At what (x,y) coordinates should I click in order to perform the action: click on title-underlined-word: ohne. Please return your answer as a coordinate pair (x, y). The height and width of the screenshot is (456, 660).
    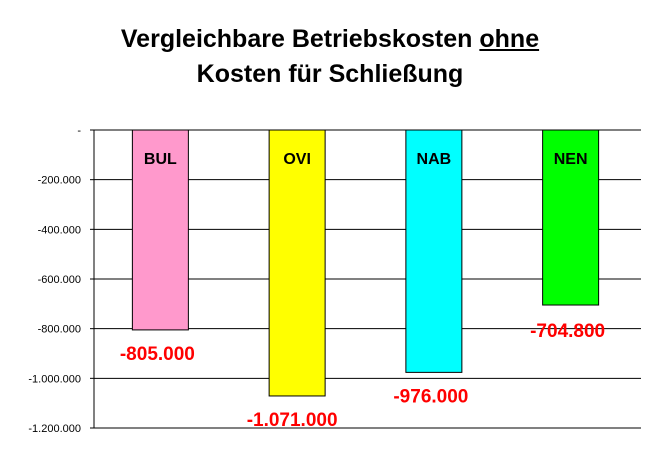
    Looking at the image, I should click on (509, 39).